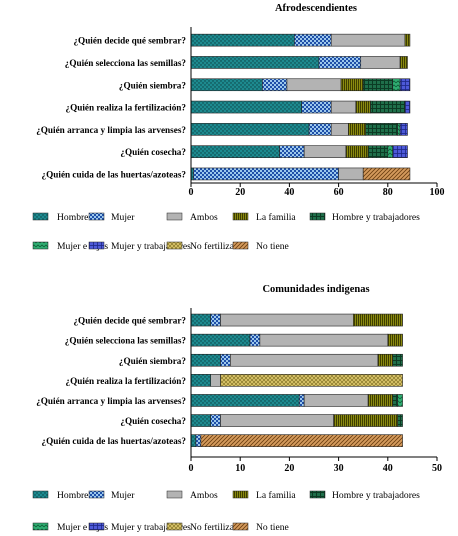 This screenshot has width=458, height=536. Describe the element at coordinates (339, 468) in the screenshot. I see `x-tick-label: 30` at that location.